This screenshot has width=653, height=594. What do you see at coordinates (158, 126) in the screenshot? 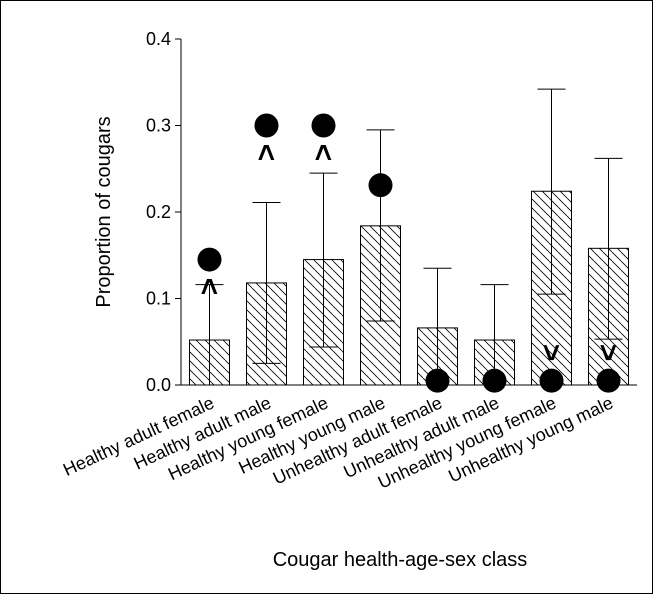
I see `y-tick-label: 0.3` at bounding box center [158, 126].